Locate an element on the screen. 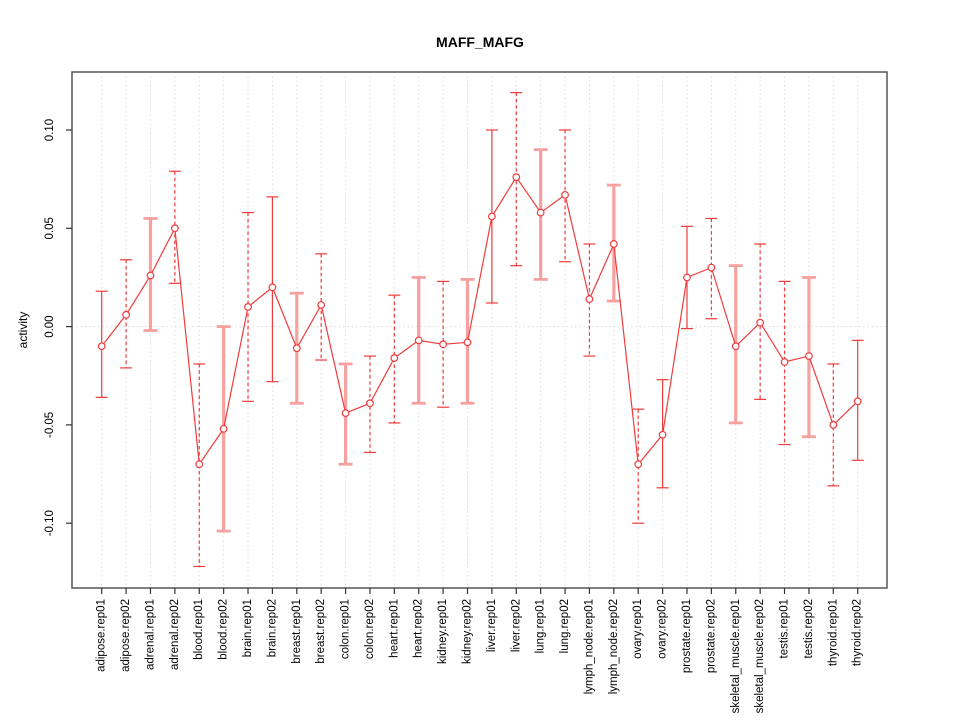  x-tick-label: lymph_node.rep01 is located at coordinates (589, 646).